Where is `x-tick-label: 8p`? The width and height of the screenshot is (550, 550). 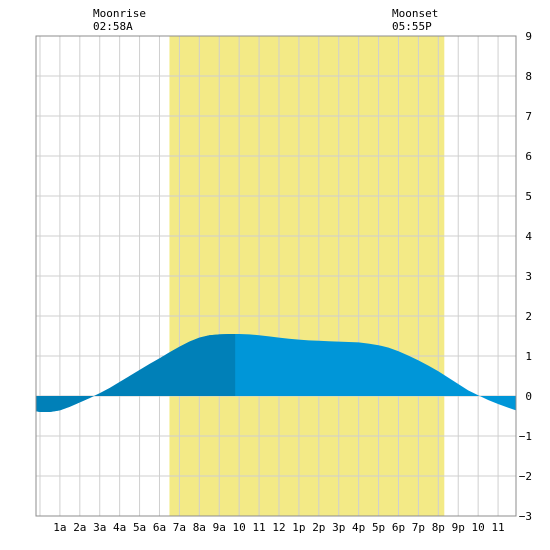
x-tick-label: 8p is located at coordinates (438, 527).